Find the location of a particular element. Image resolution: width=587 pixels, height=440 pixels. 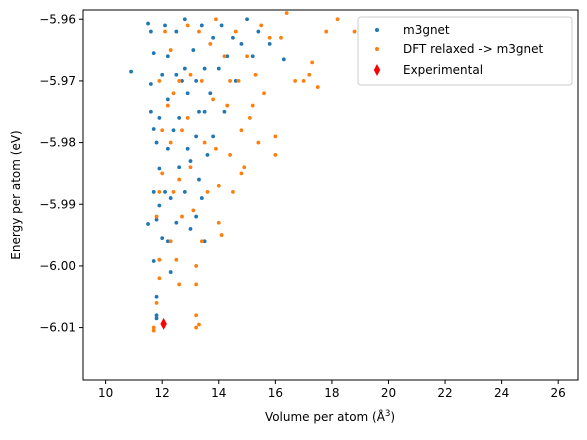

x-tick-label: 22 is located at coordinates (444, 393).